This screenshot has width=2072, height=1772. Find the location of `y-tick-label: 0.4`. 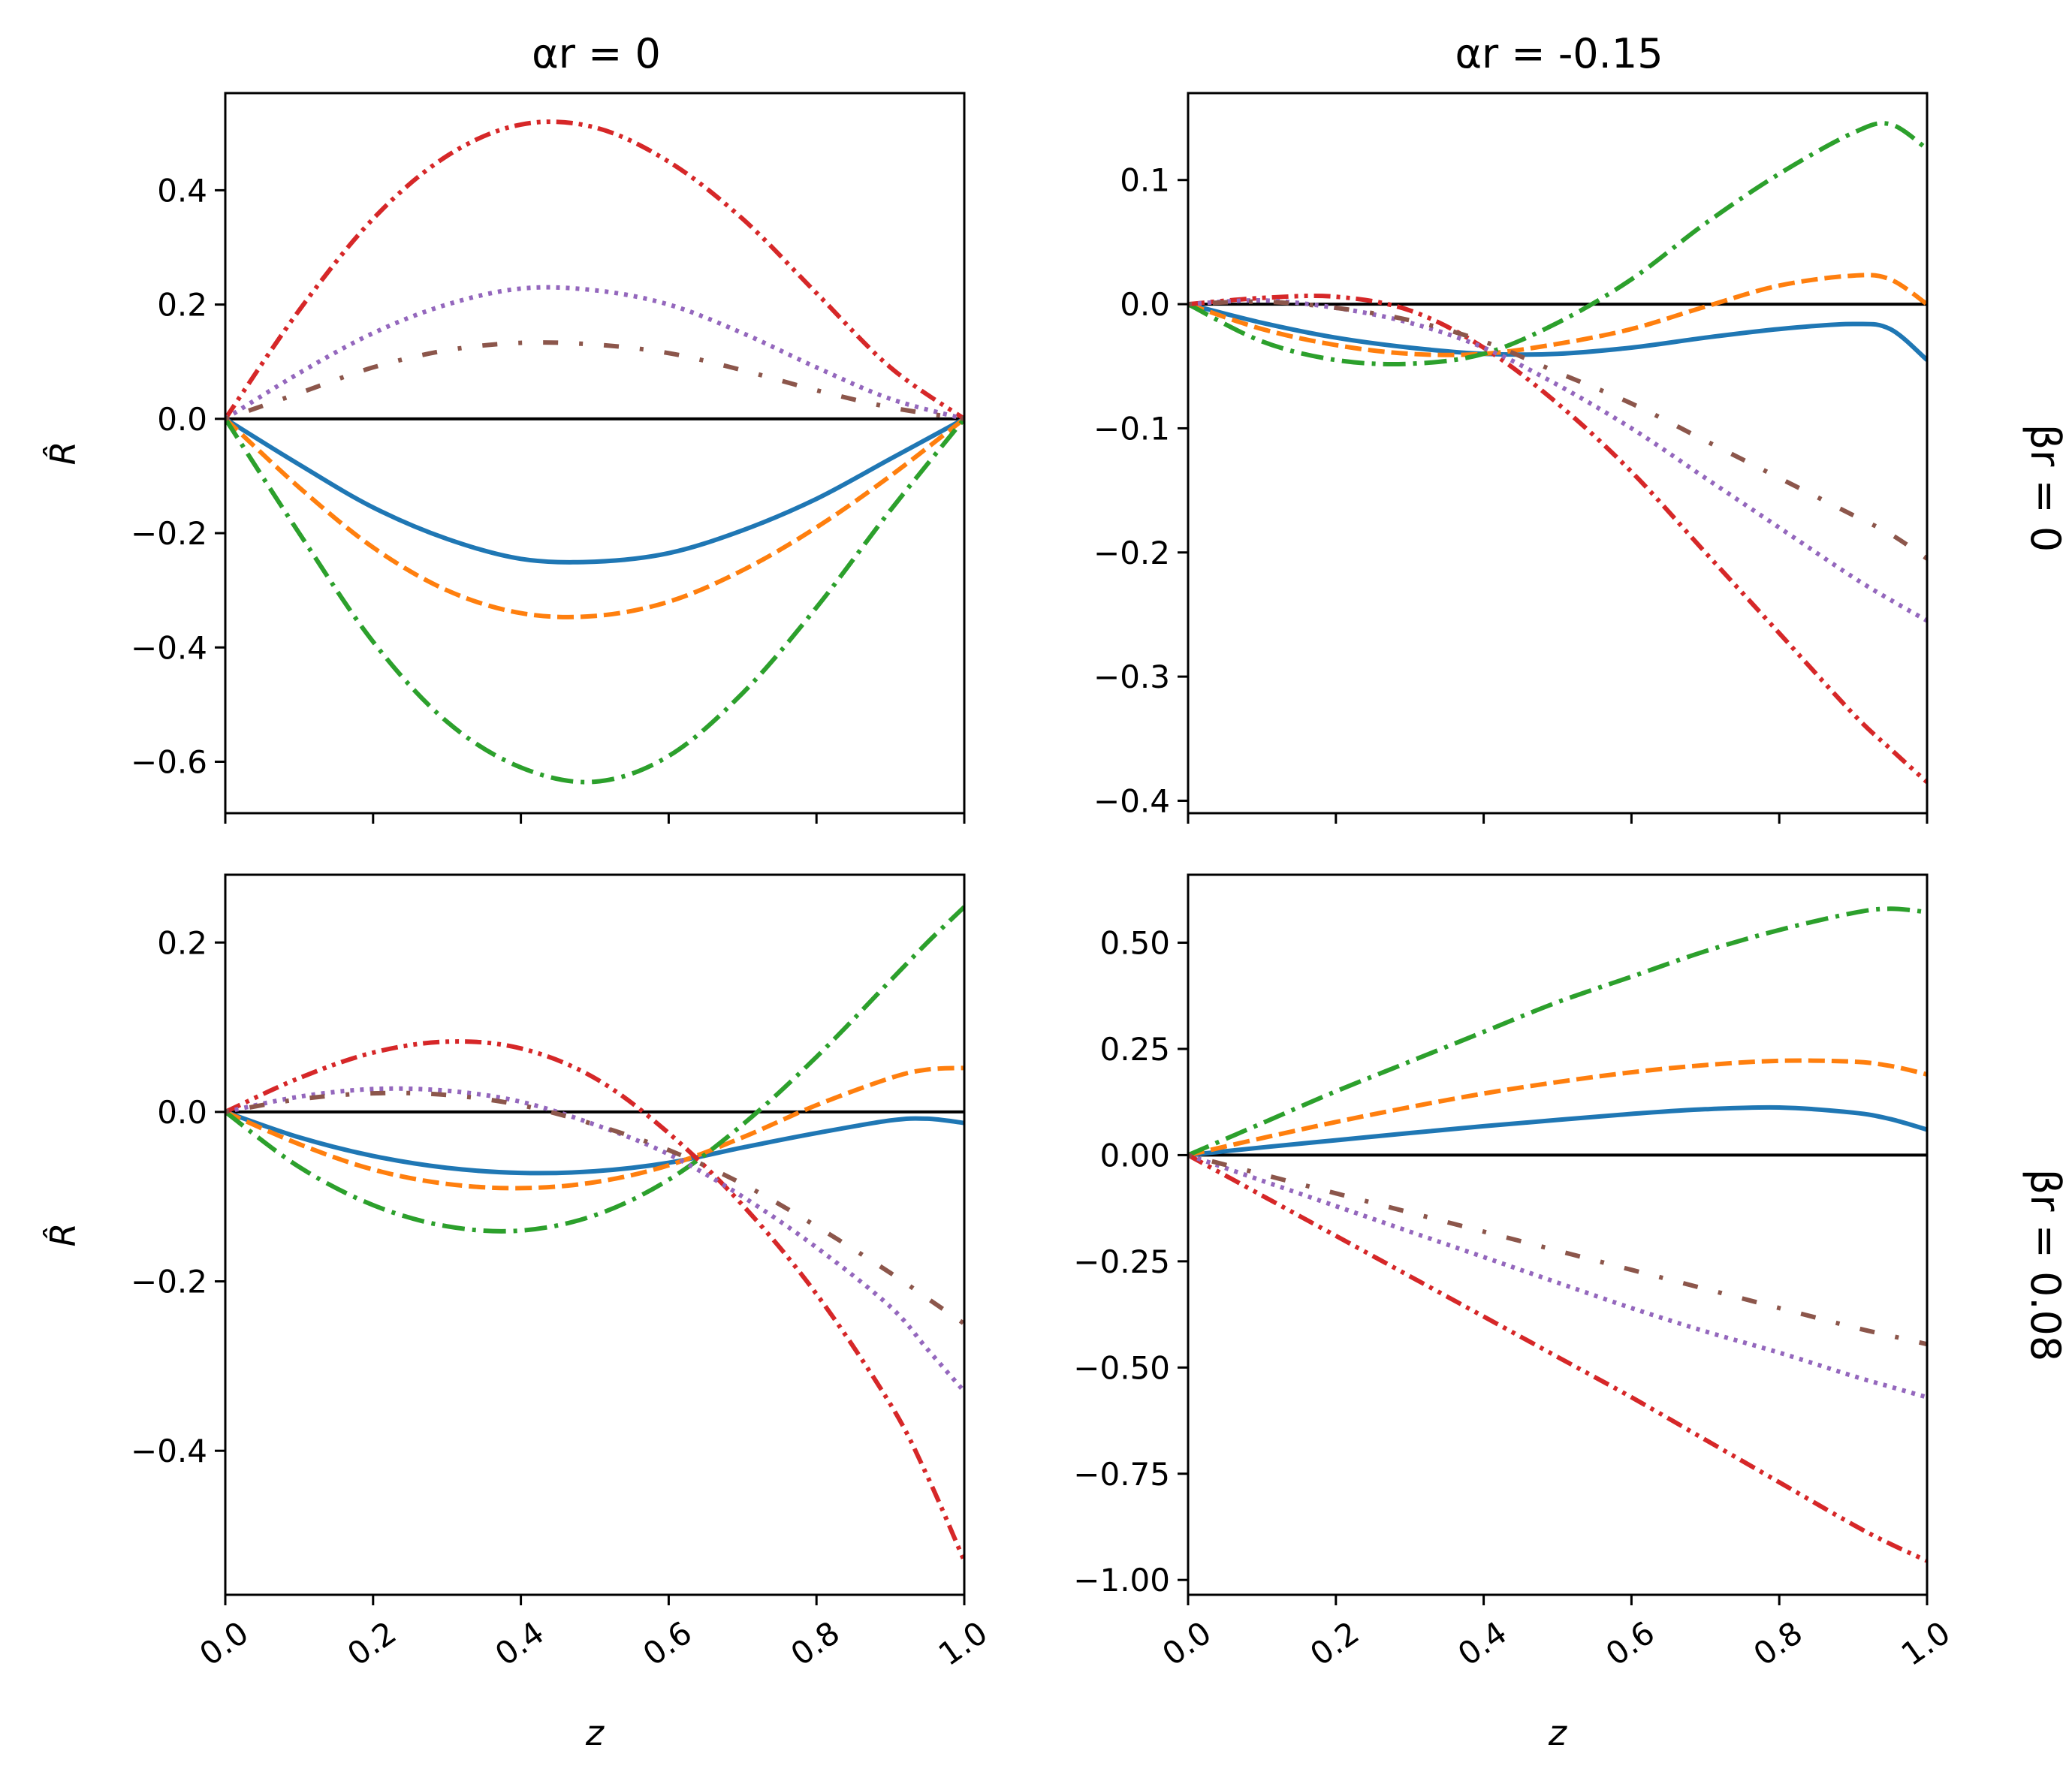

y-tick-label: 0.4 is located at coordinates (182, 190).